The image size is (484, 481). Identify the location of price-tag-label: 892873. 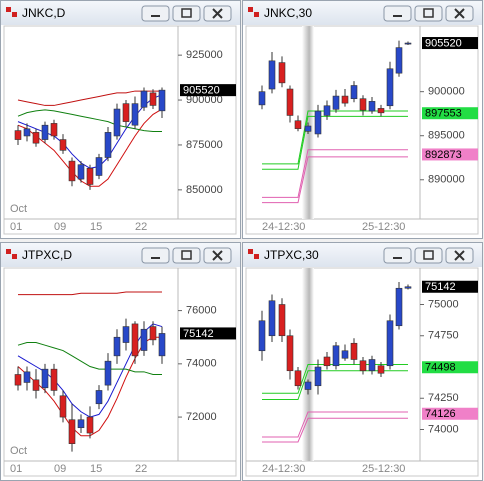
(443, 155).